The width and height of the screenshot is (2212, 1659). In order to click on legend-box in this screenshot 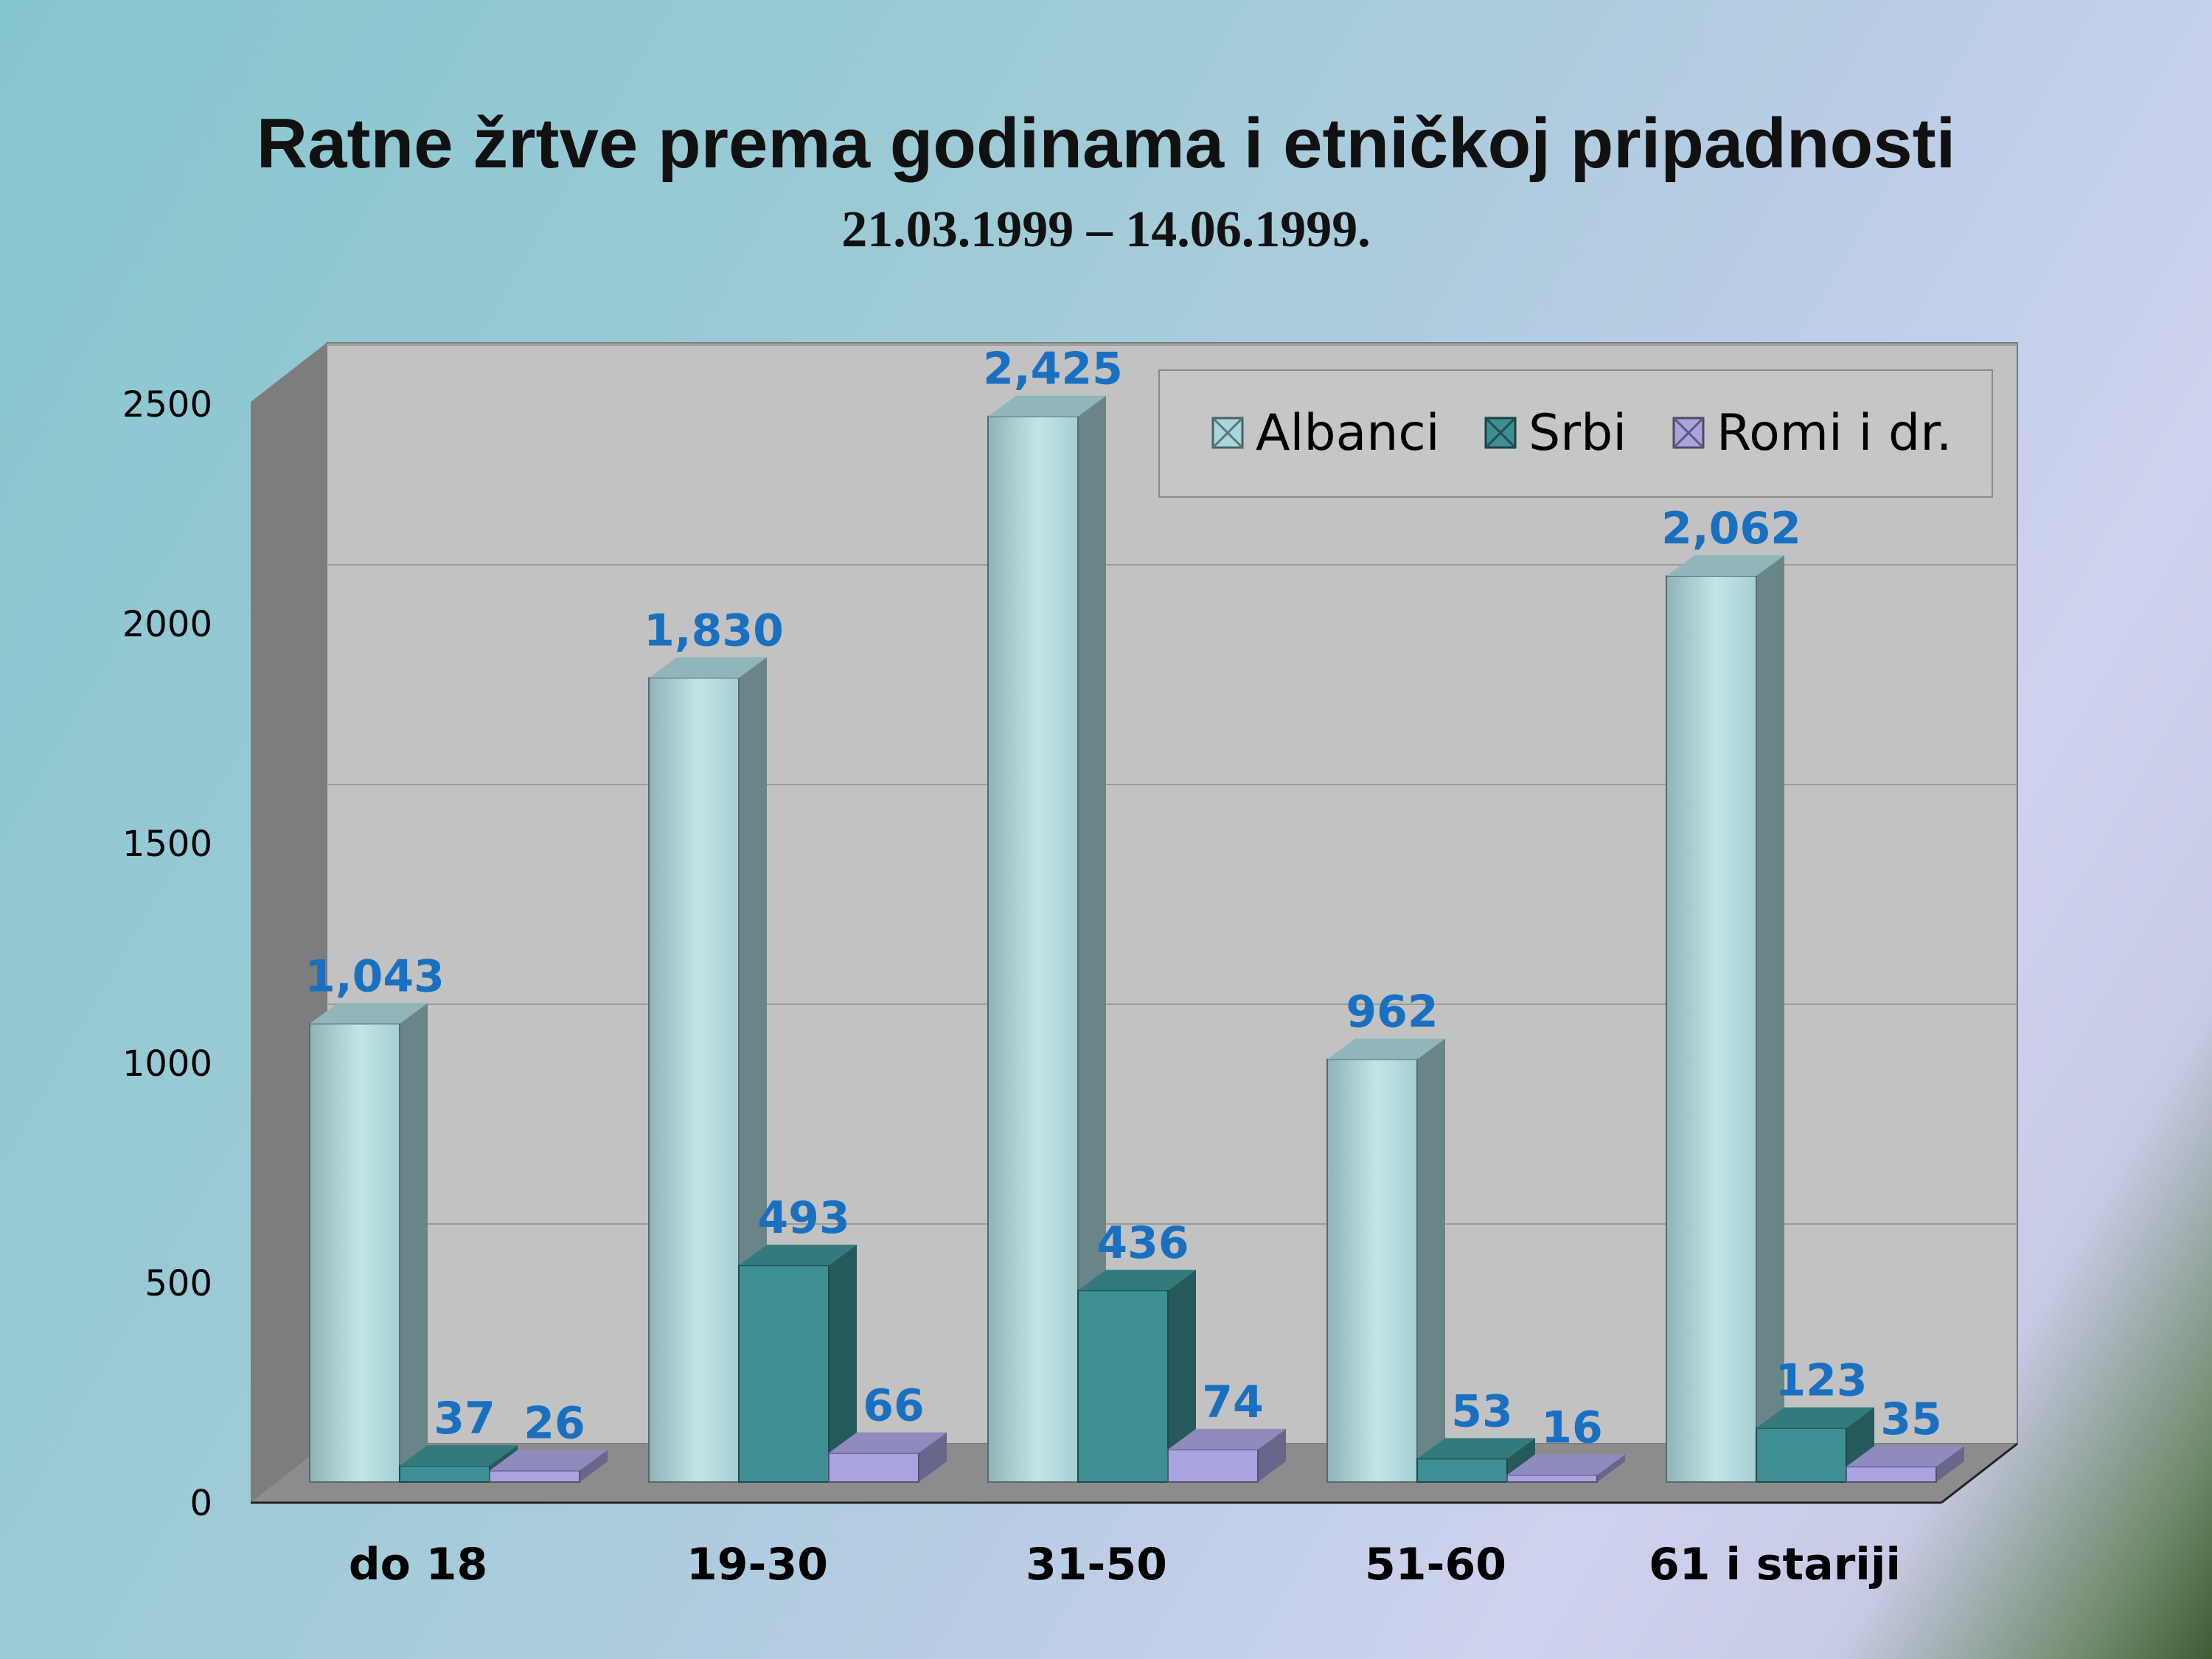, I will do `click(1575, 433)`.